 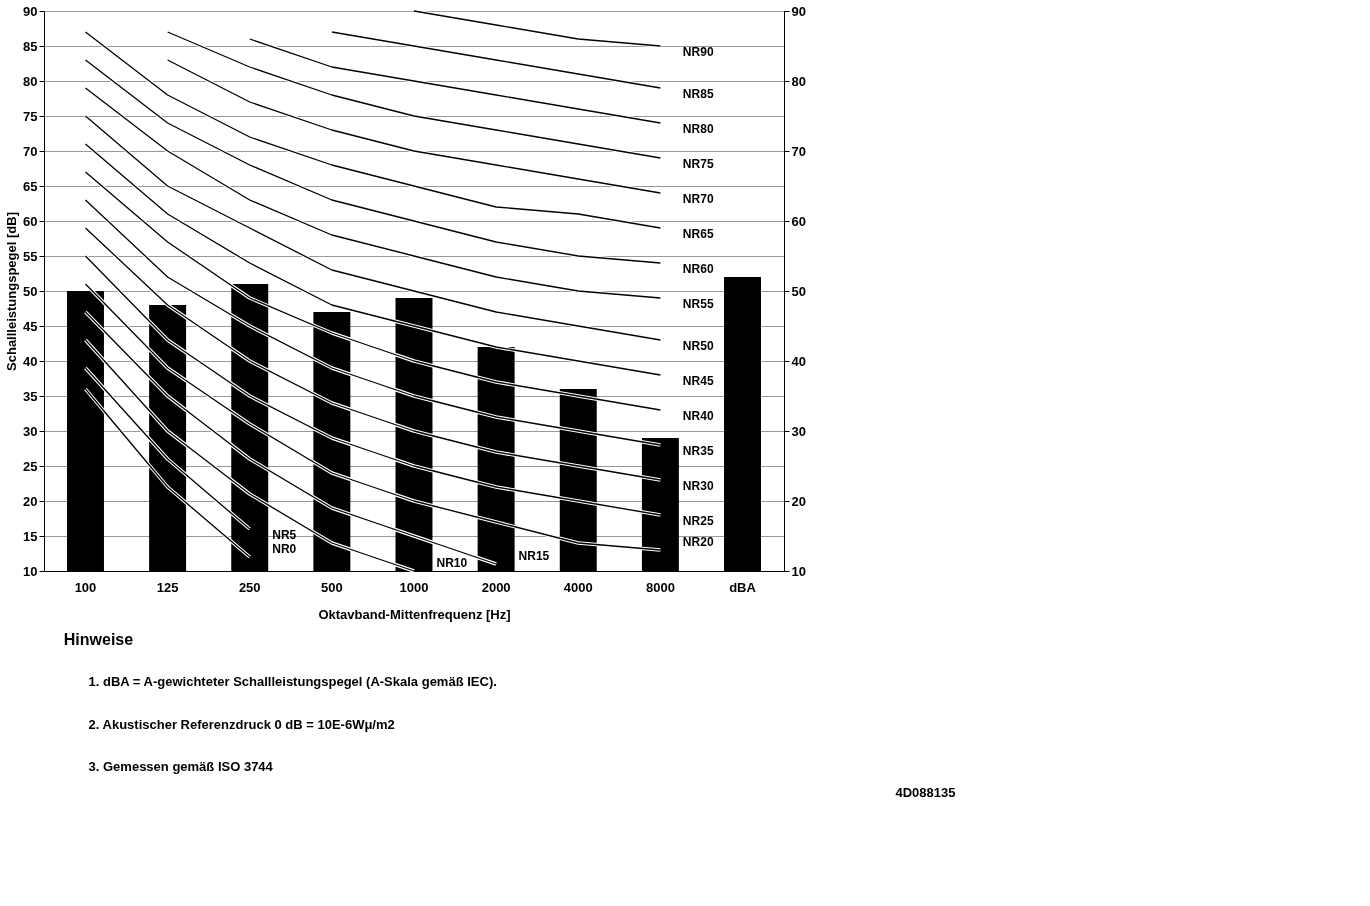 What do you see at coordinates (30, 396) in the screenshot?
I see `y-tick-label: 35` at bounding box center [30, 396].